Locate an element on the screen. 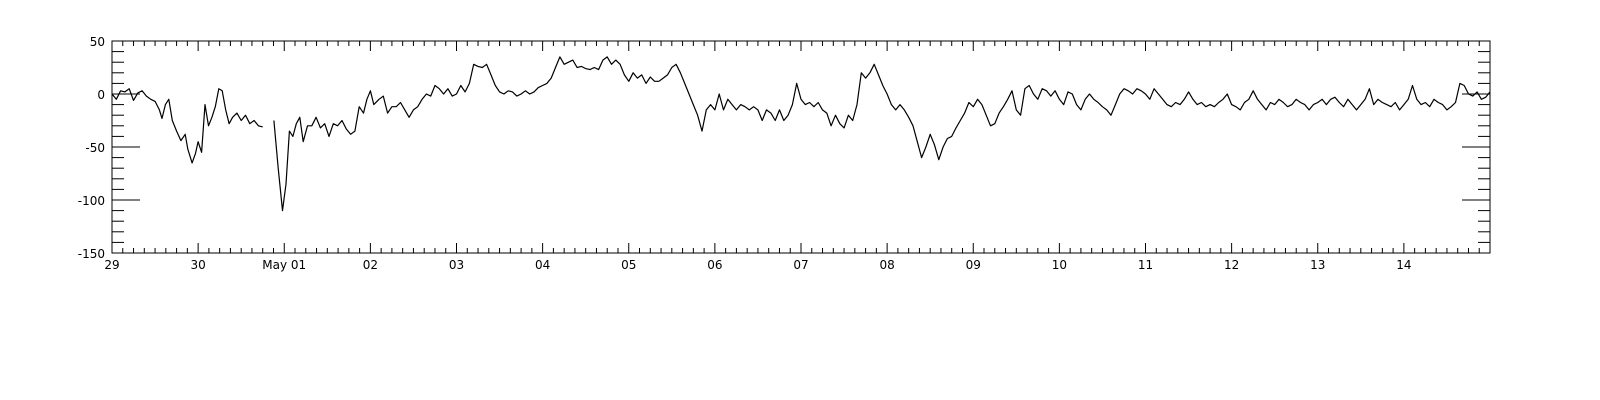  y-tick-label: 50 is located at coordinates (97, 42).